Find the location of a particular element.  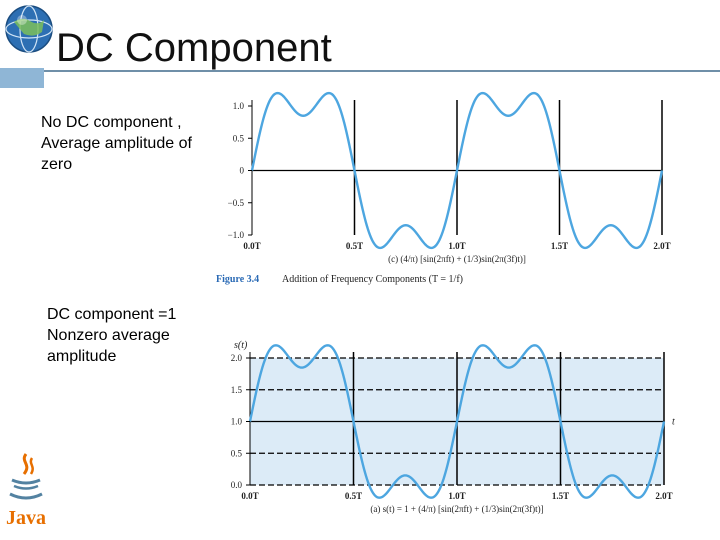

note-line: amplitude is located at coordinates (82, 356).